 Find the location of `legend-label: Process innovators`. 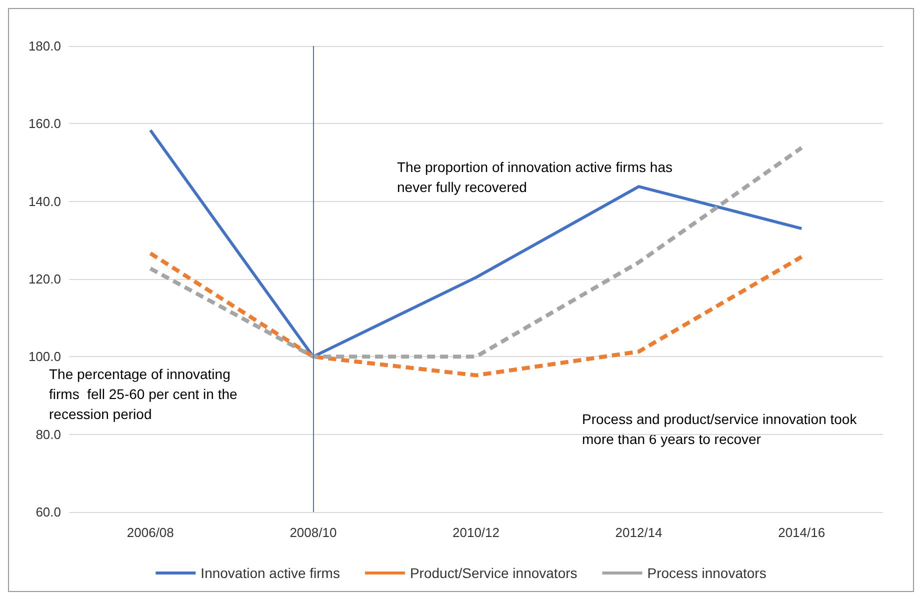

legend-label: Process innovators is located at coordinates (706, 573).